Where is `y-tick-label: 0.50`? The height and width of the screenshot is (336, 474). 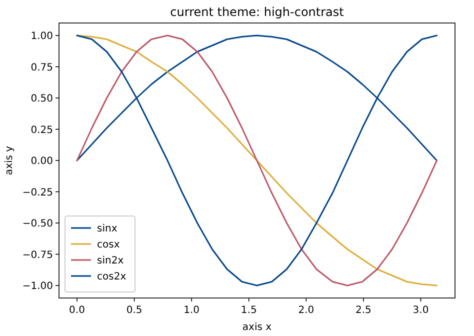 y-tick-label: 0.50 is located at coordinates (41, 99).